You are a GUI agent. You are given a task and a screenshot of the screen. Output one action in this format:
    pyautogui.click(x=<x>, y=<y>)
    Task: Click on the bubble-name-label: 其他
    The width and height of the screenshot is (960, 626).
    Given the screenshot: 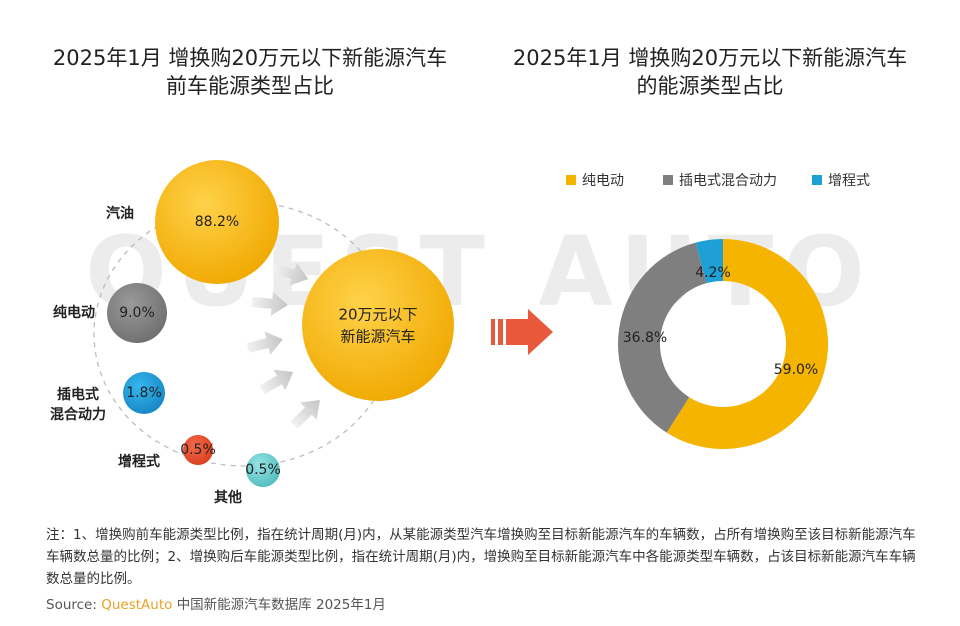 What is the action you would take?
    pyautogui.click(x=228, y=497)
    